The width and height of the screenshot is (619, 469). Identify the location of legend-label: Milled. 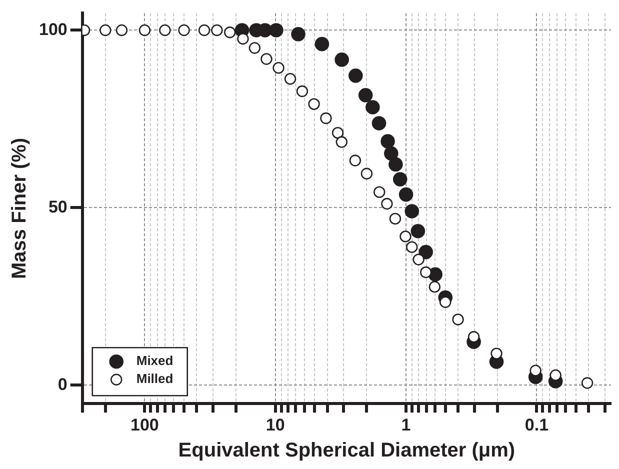
(155, 378).